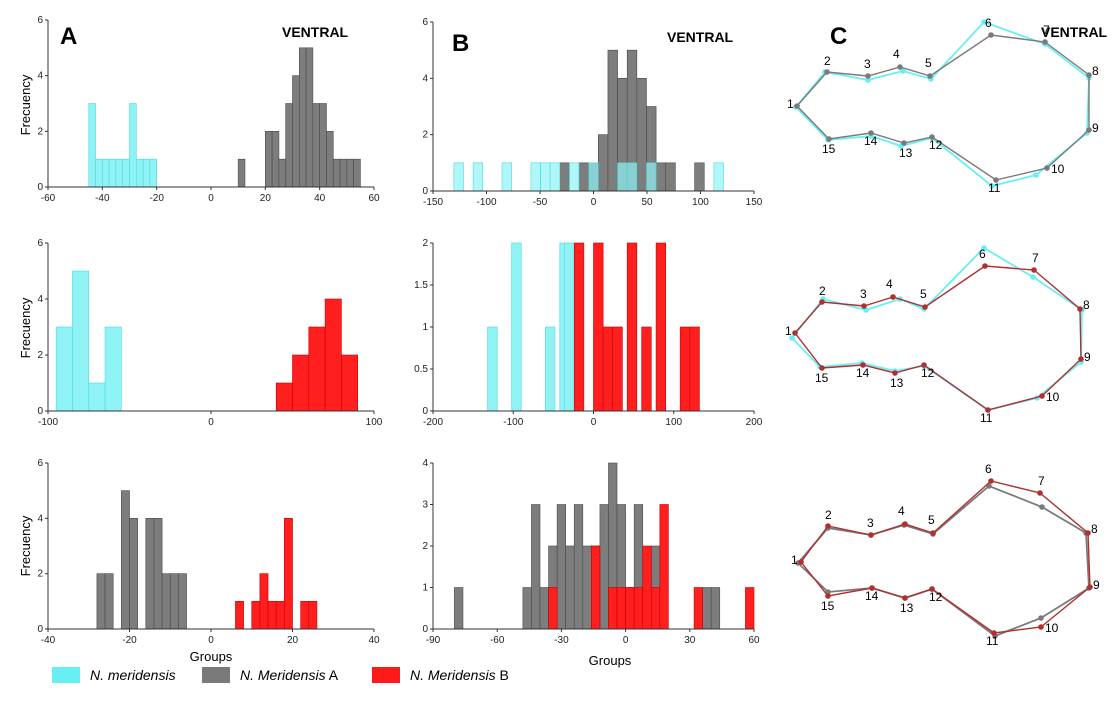 The height and width of the screenshot is (701, 1116). What do you see at coordinates (1053, 397) in the screenshot?
I see `landmark-number: 10` at bounding box center [1053, 397].